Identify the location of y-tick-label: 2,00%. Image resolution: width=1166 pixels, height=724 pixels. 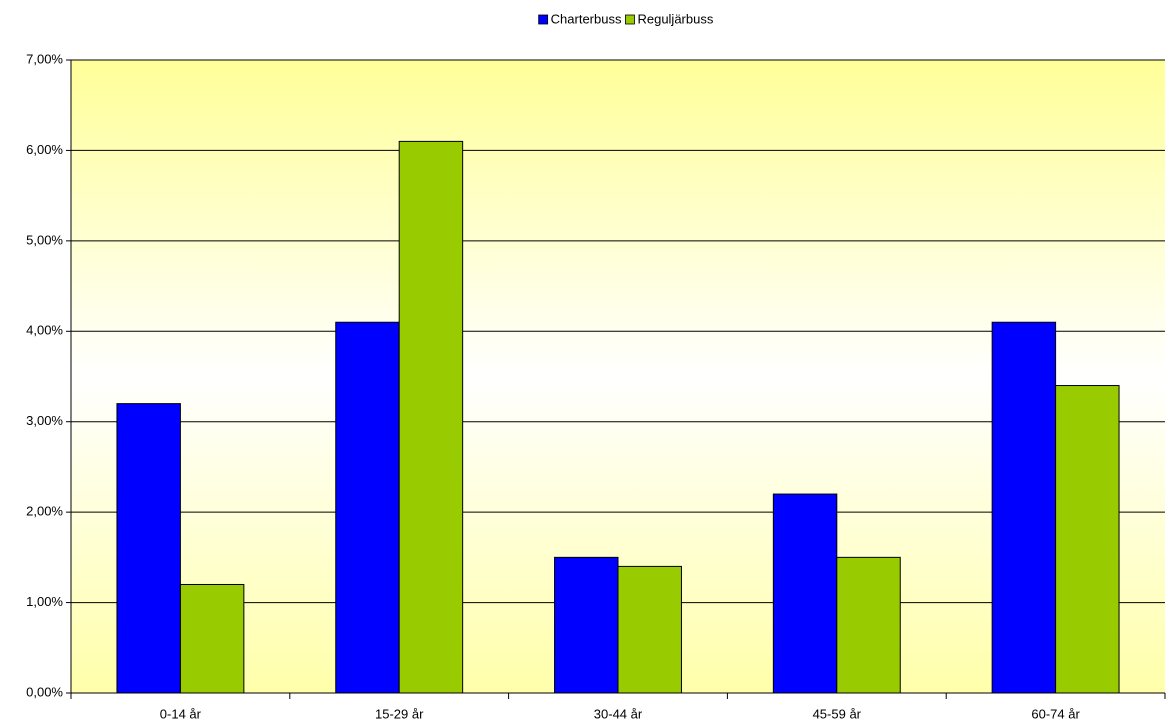
(44, 511).